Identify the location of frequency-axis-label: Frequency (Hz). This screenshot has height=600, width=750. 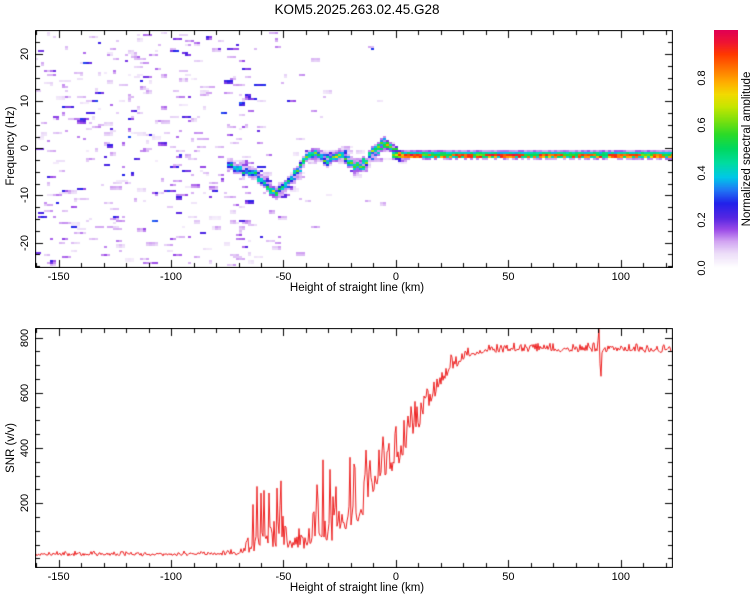
(11, 146).